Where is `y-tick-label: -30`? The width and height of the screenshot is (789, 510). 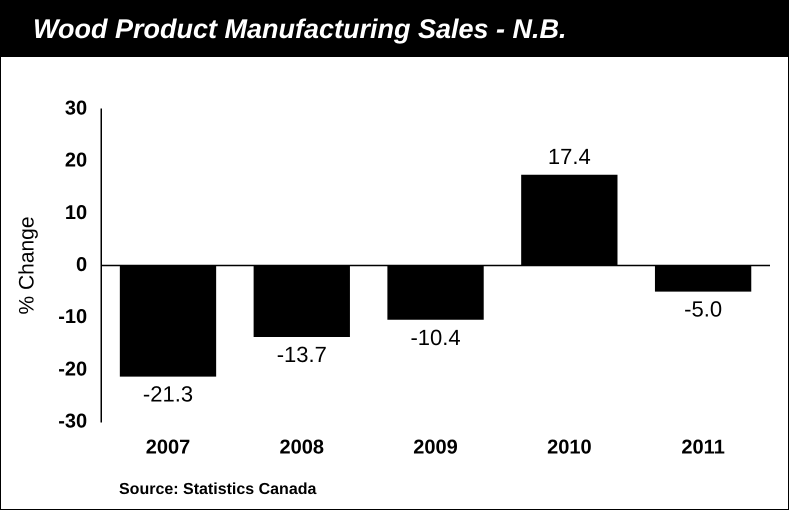
y-tick-label: -30 is located at coordinates (73, 421).